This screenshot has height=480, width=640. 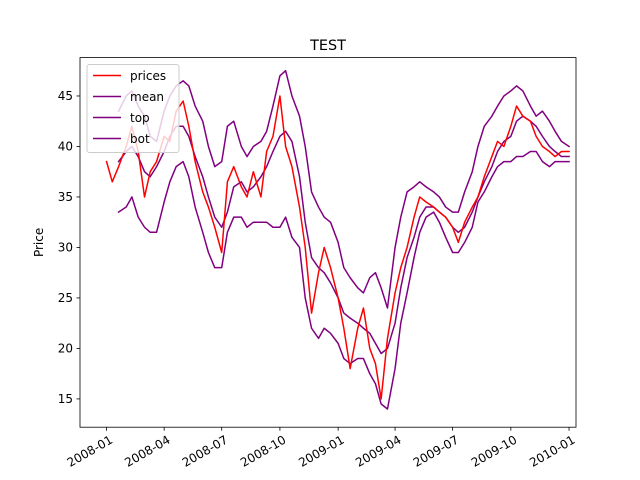 I want to click on legend-label-top: top, so click(x=140, y=118).